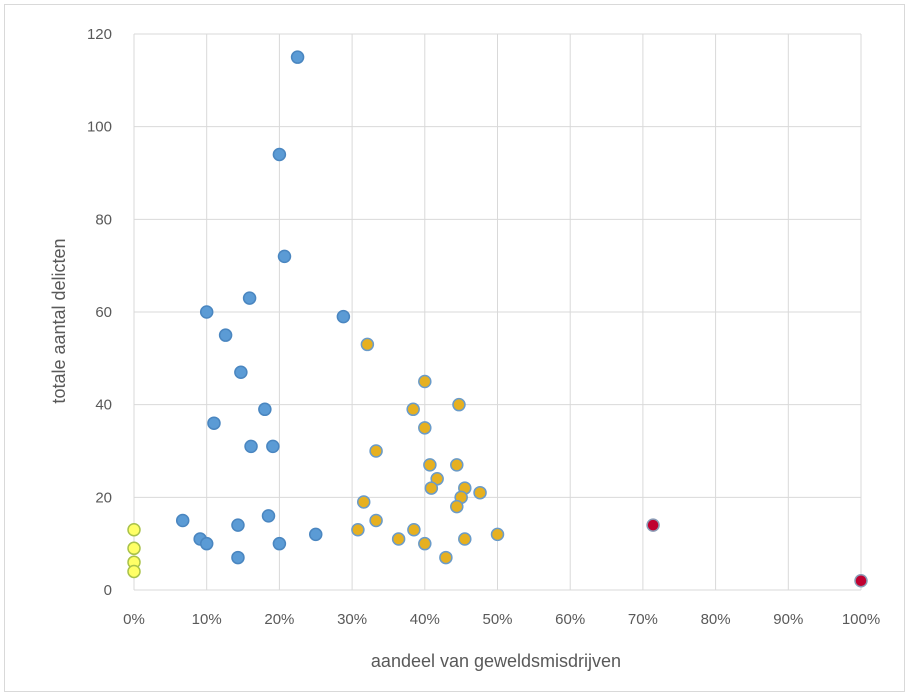  I want to click on x-tick-label: 10%, so click(207, 619).